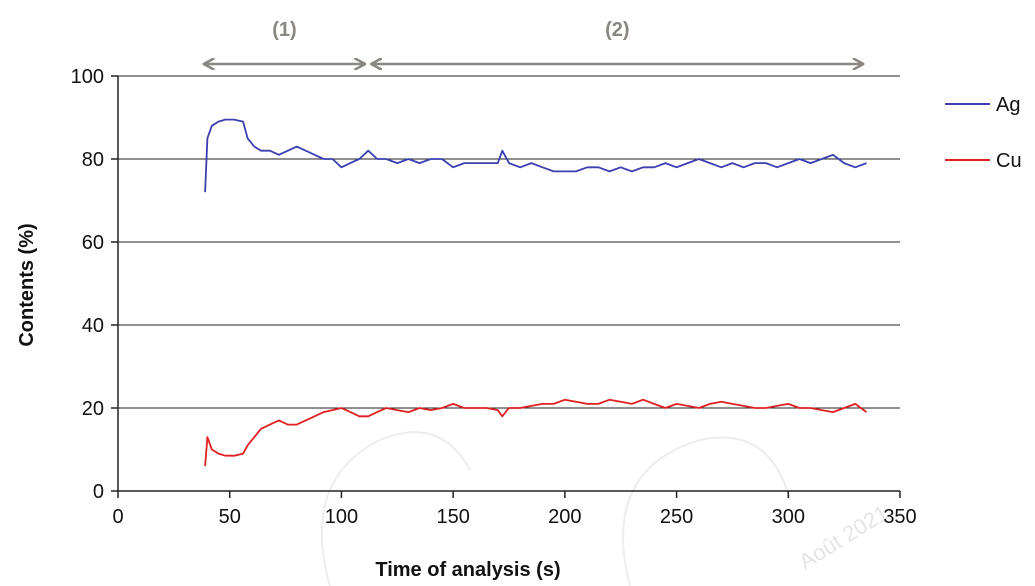 This screenshot has height=586, width=1035. What do you see at coordinates (467, 570) in the screenshot?
I see `x-axis-title: Time of analysis (s)` at bounding box center [467, 570].